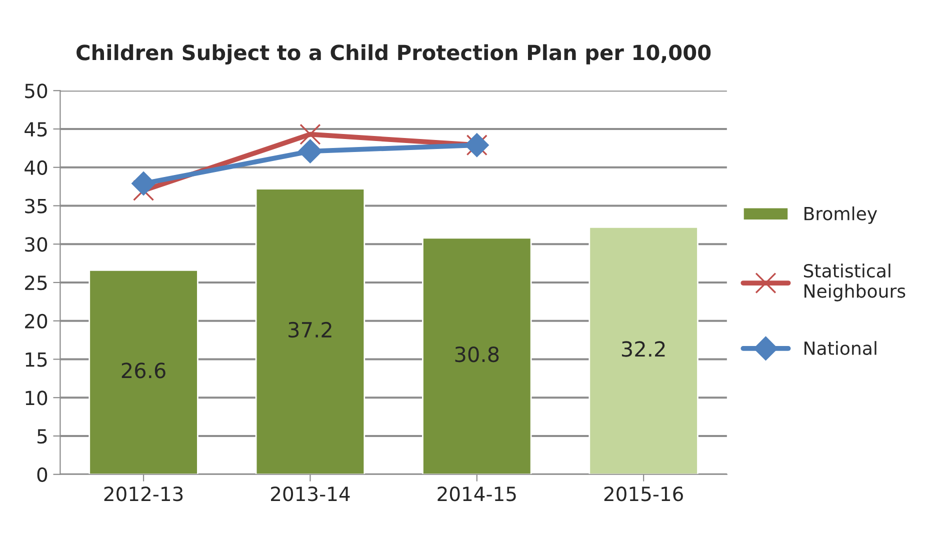 The height and width of the screenshot is (533, 926). I want to click on legend-label: National, so click(840, 348).